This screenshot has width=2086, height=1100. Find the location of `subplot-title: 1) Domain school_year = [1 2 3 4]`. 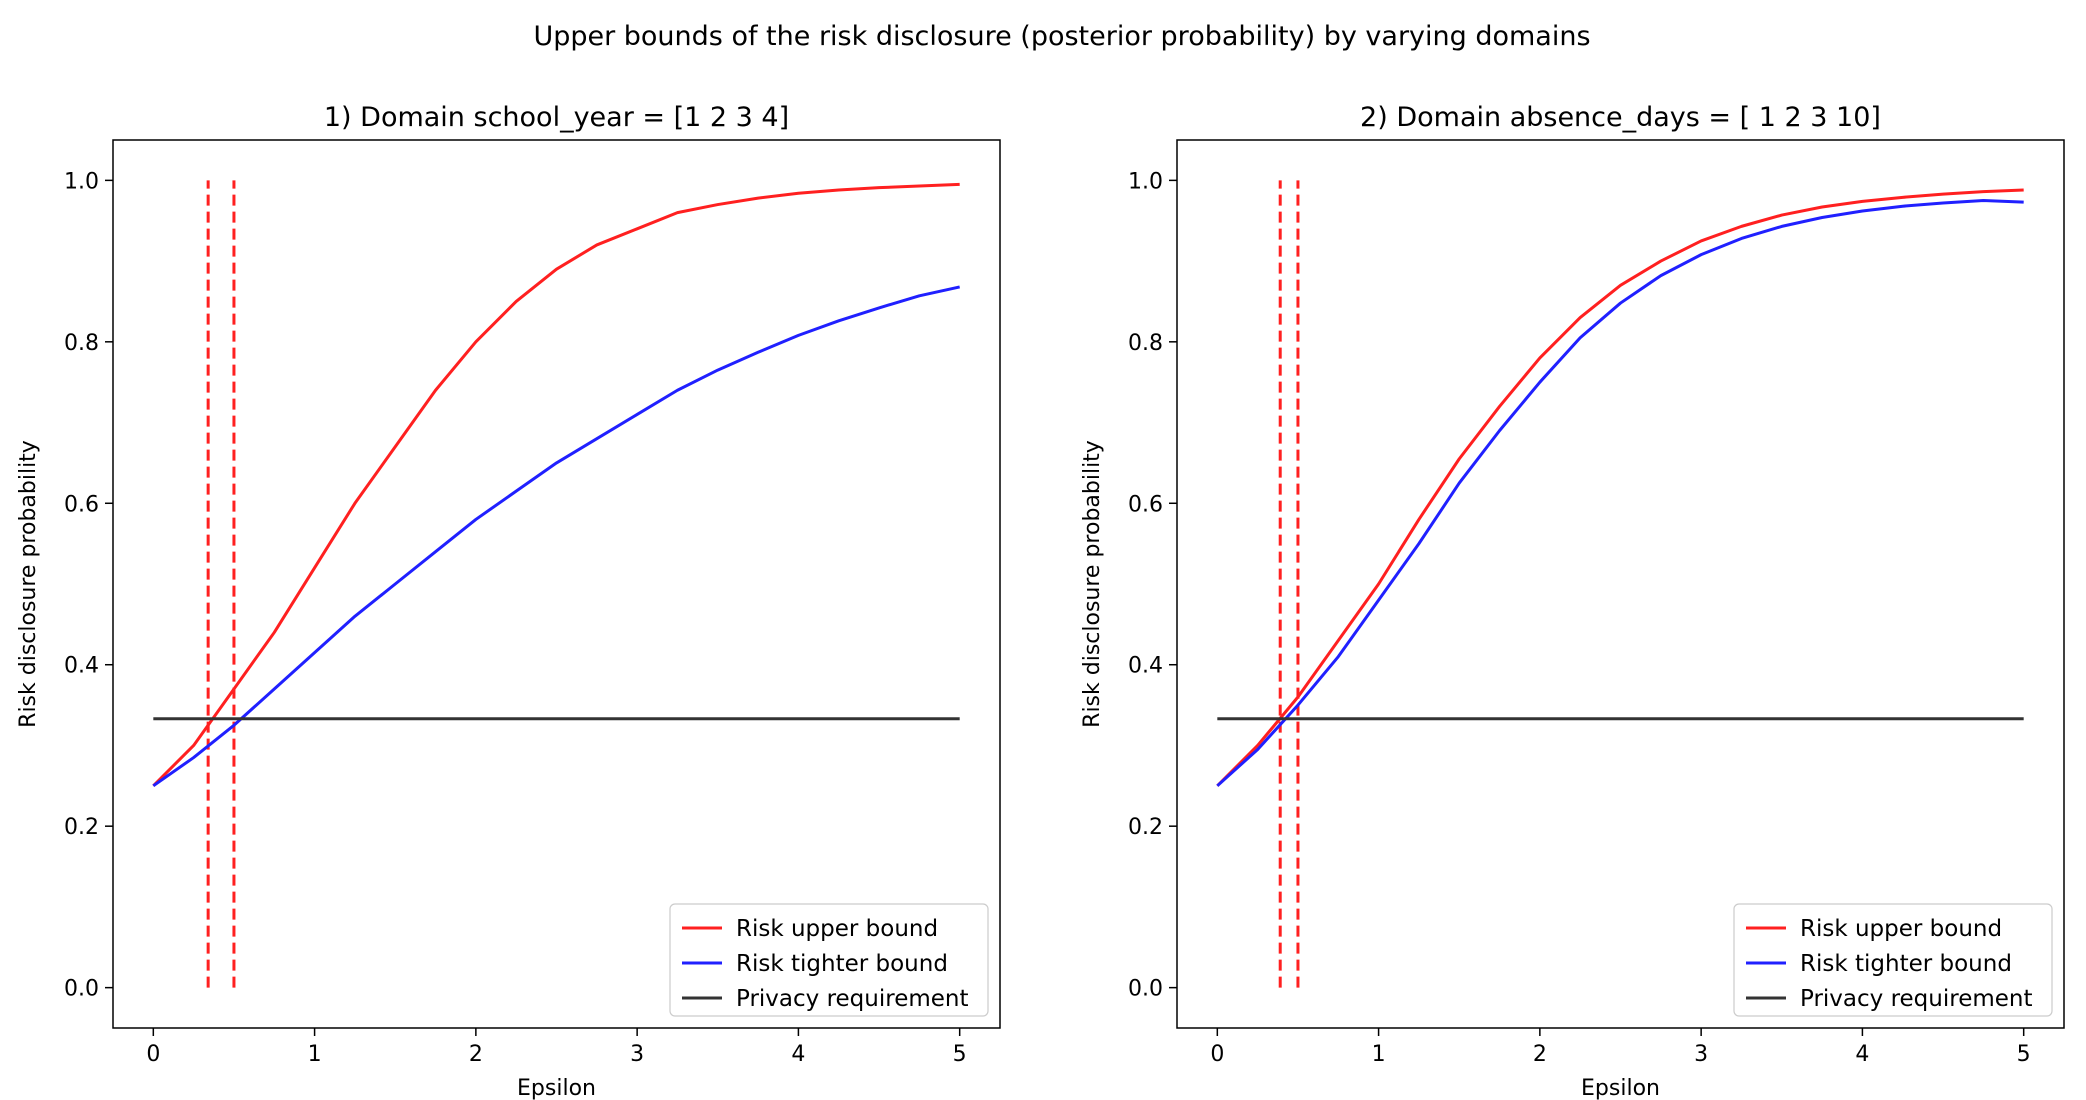

subplot-title: 1) Domain school_year = [1 2 3 4] is located at coordinates (556, 117).